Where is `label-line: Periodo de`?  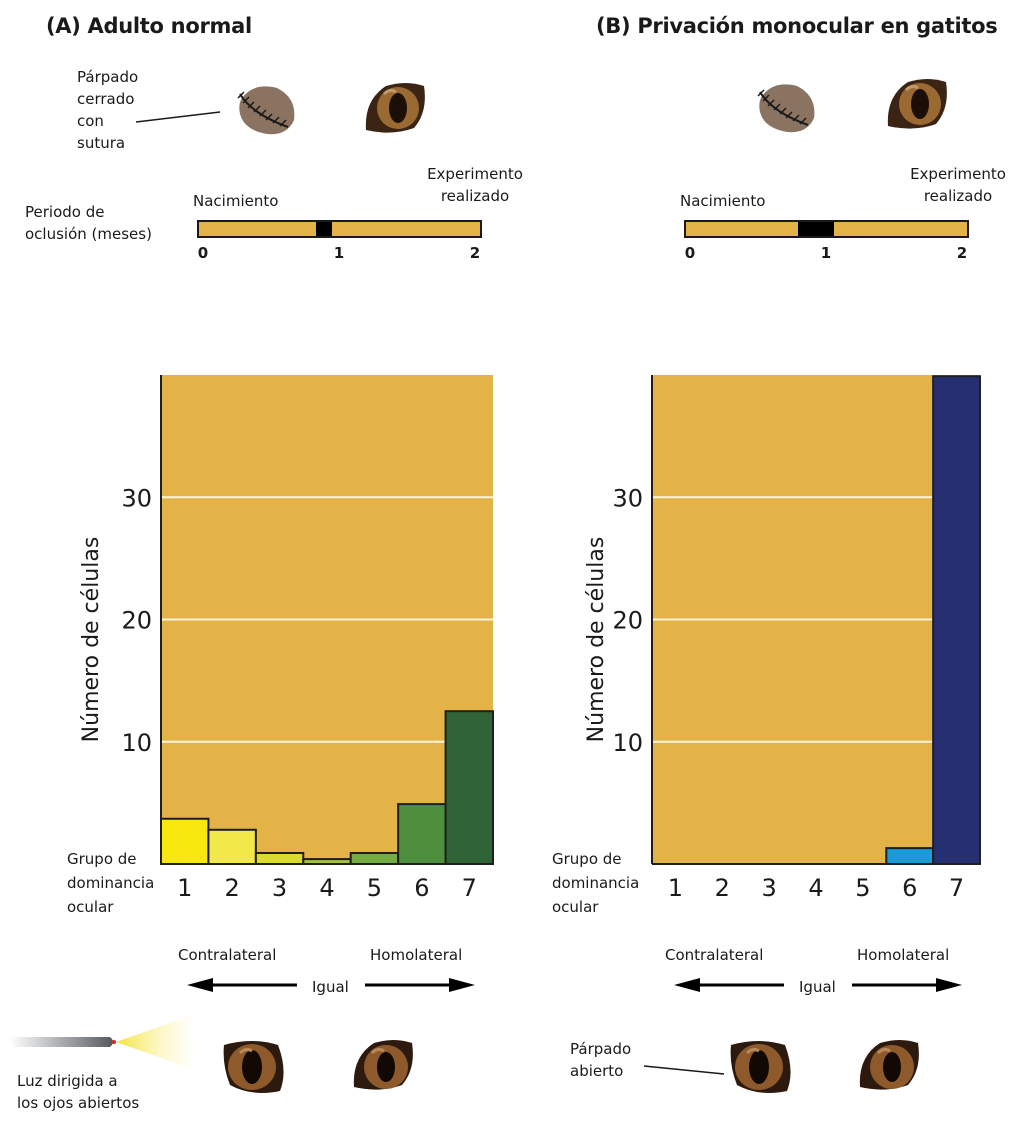 label-line: Periodo de is located at coordinates (65, 212).